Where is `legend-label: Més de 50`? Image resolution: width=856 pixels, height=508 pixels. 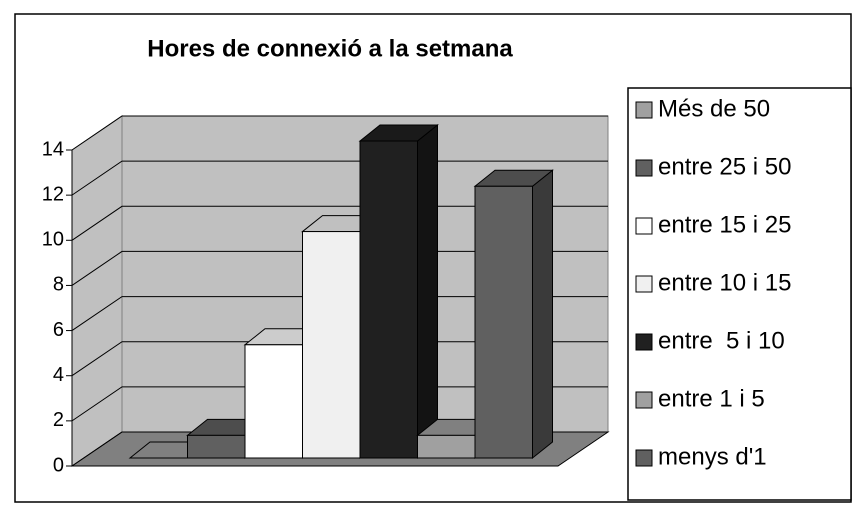
legend-label: Més de 50 is located at coordinates (714, 108).